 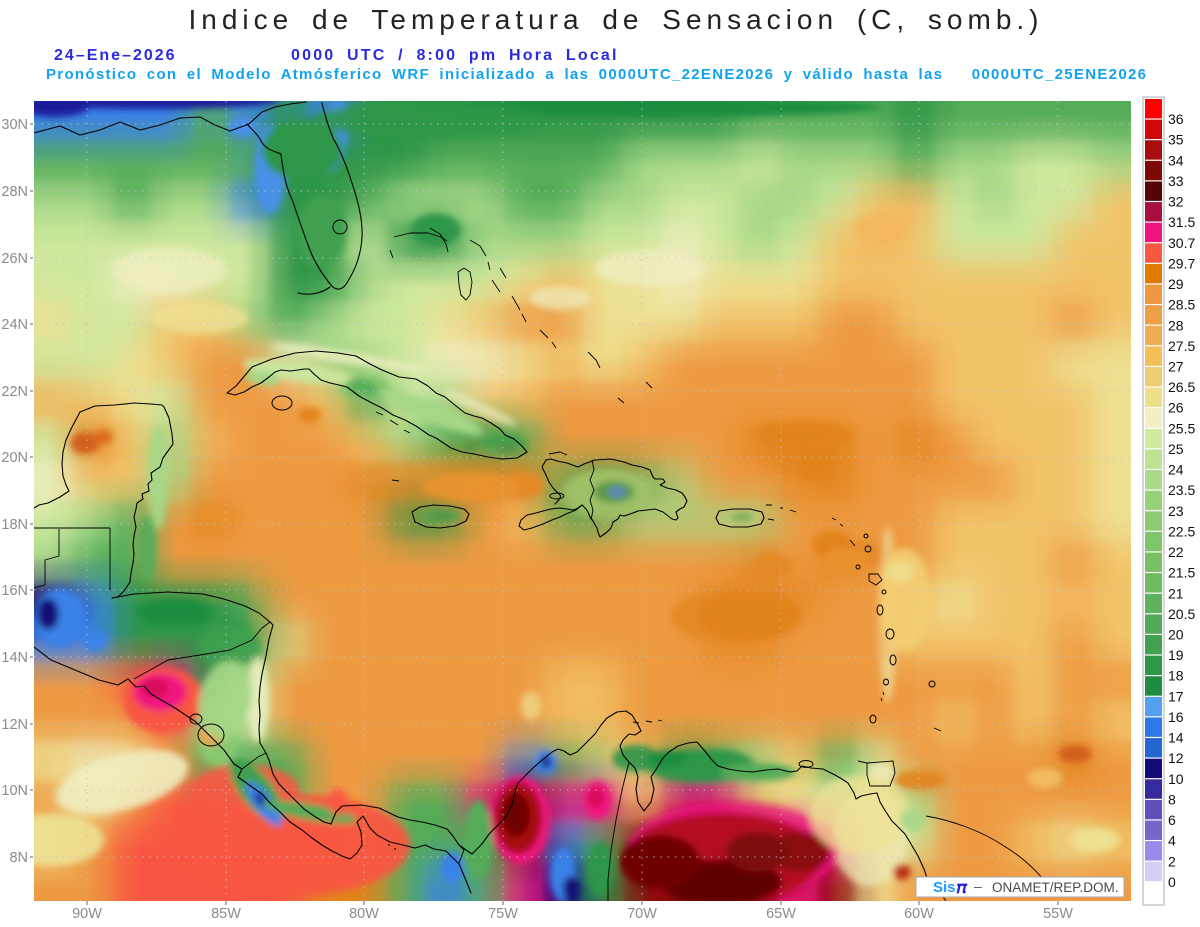 I want to click on svg-text: 16N, so click(x=14, y=591).